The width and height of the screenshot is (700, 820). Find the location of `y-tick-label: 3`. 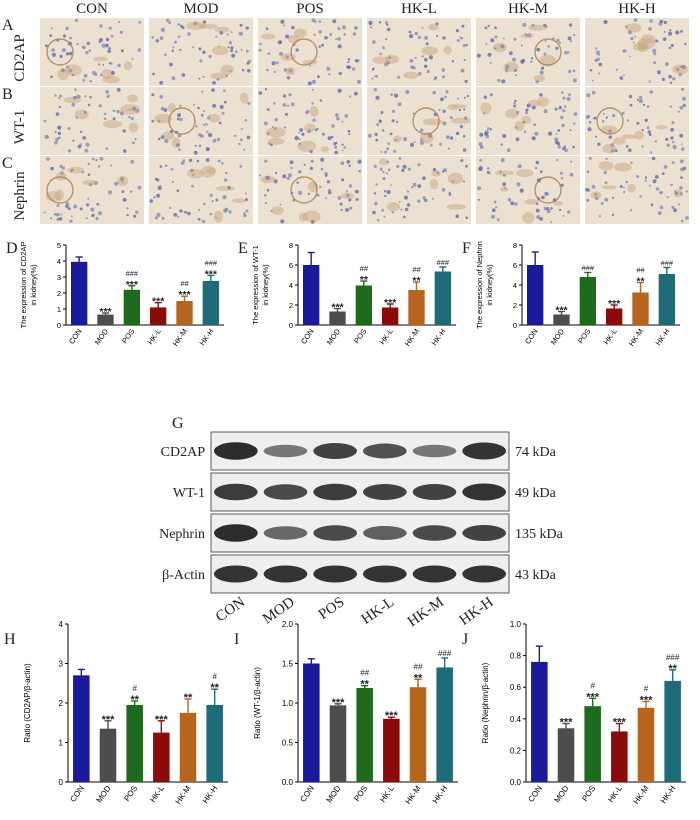

y-tick-label: 3 is located at coordinates (61, 664).